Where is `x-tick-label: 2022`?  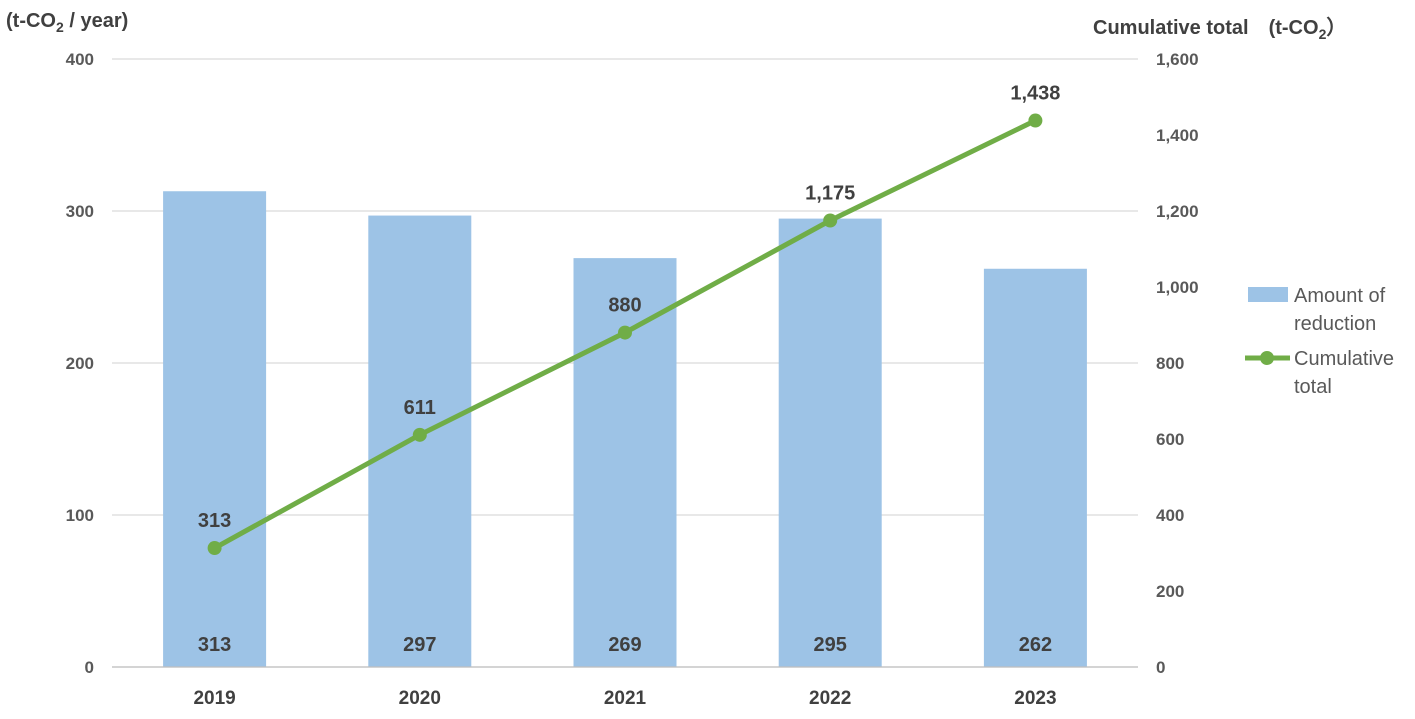 x-tick-label: 2022 is located at coordinates (830, 698).